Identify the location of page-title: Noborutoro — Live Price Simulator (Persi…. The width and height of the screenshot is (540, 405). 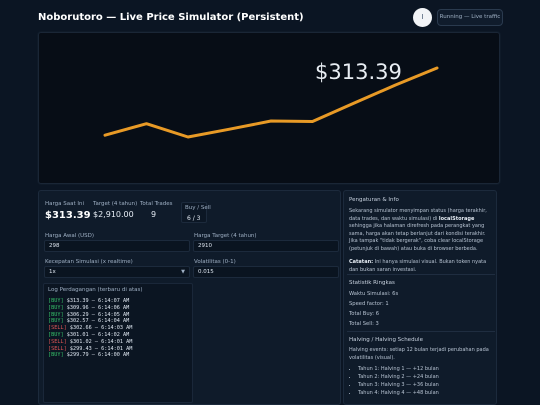
(171, 17).